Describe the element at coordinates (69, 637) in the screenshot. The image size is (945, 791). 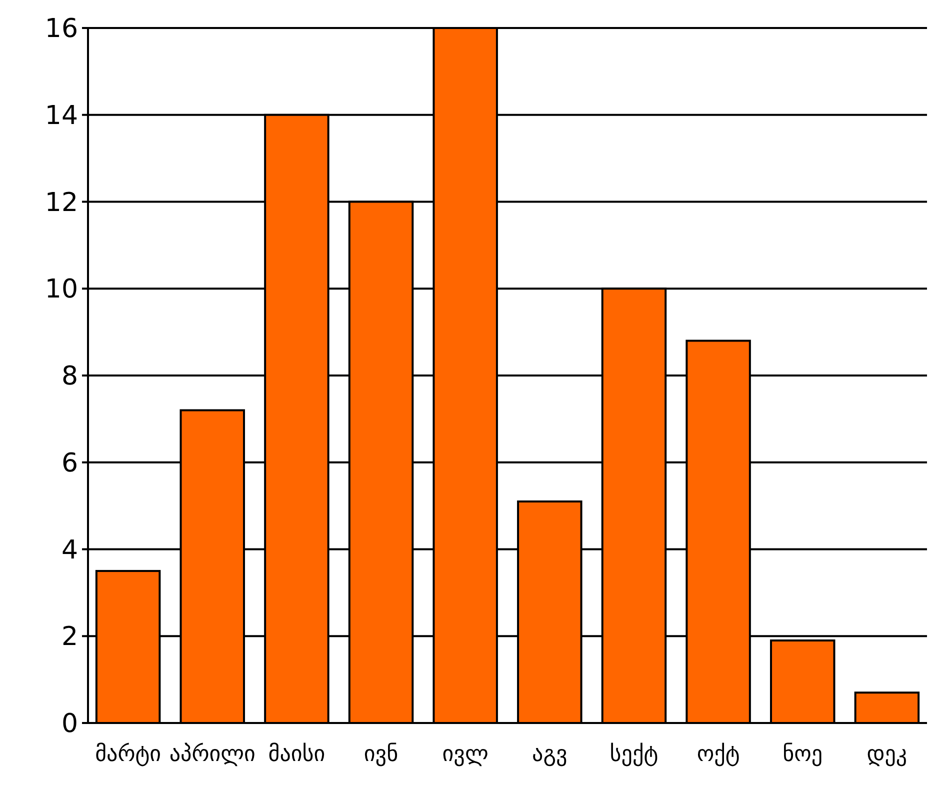
I see `y-tick-label: 2` at that location.